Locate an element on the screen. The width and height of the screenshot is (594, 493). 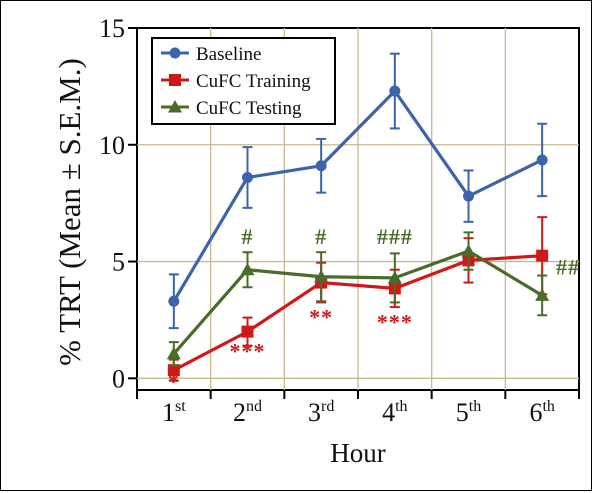
significance-mark: ## is located at coordinates (568, 266).